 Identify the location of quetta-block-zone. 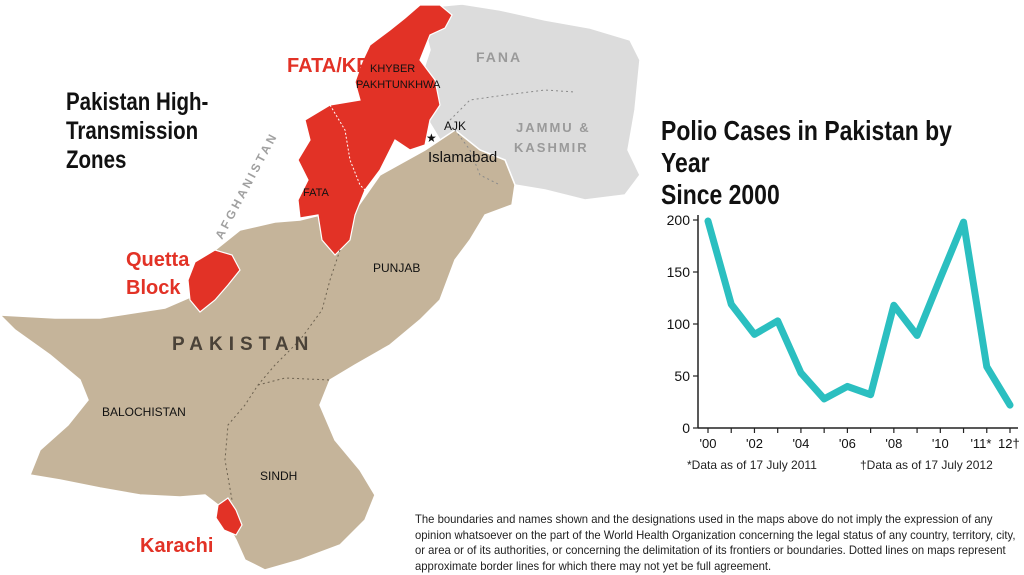
(214, 281).